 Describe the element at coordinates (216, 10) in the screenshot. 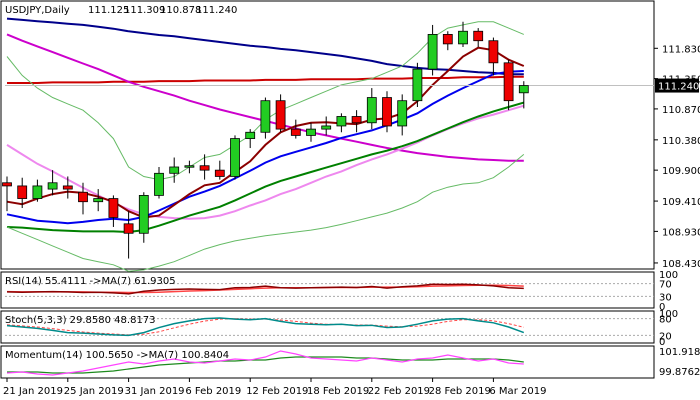

I see `ohlc-close: 111.240` at that location.